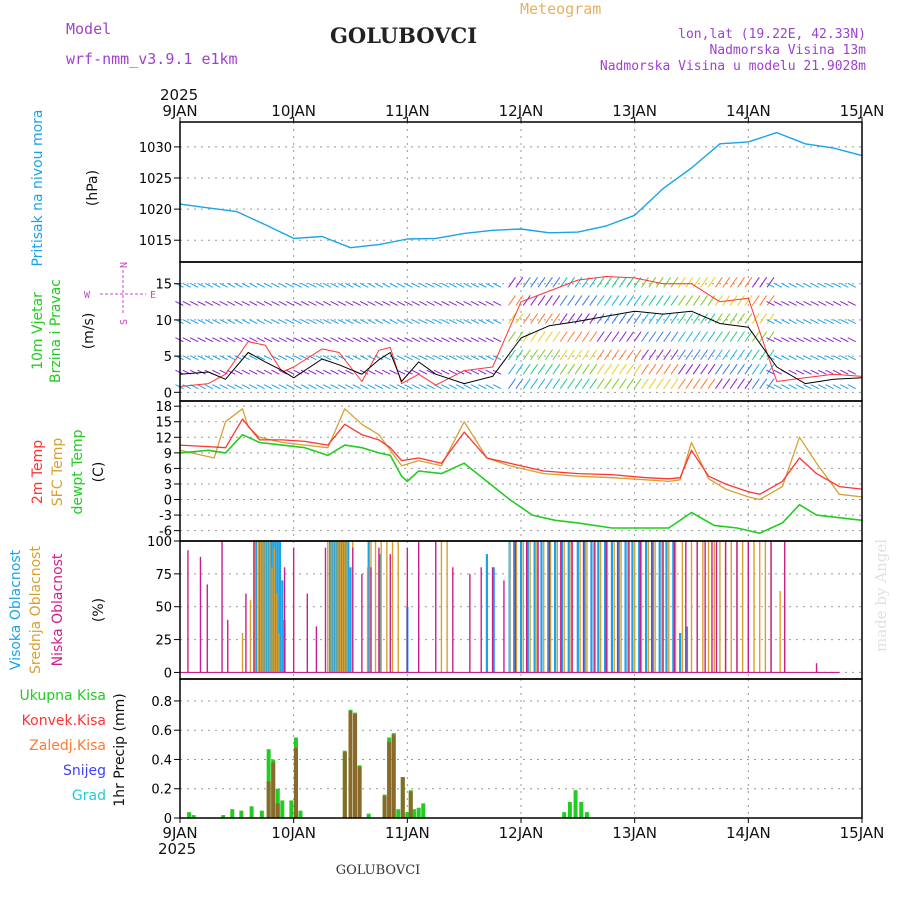 This screenshot has height=900, width=900. I want to click on ytick-label: 0.2, so click(161, 790).